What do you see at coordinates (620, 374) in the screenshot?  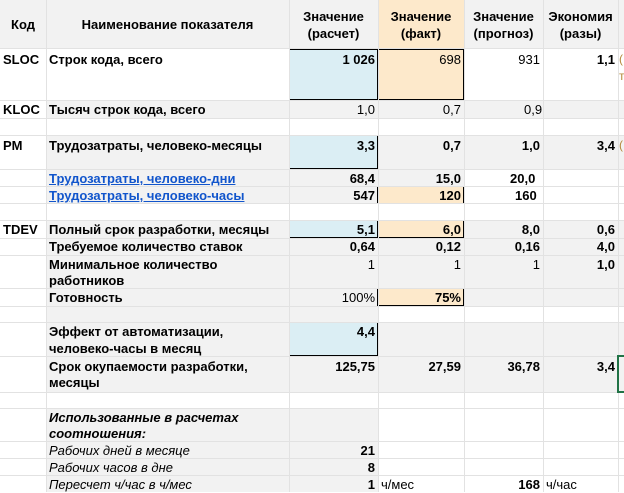 I see `selected-cell-border` at bounding box center [620, 374].